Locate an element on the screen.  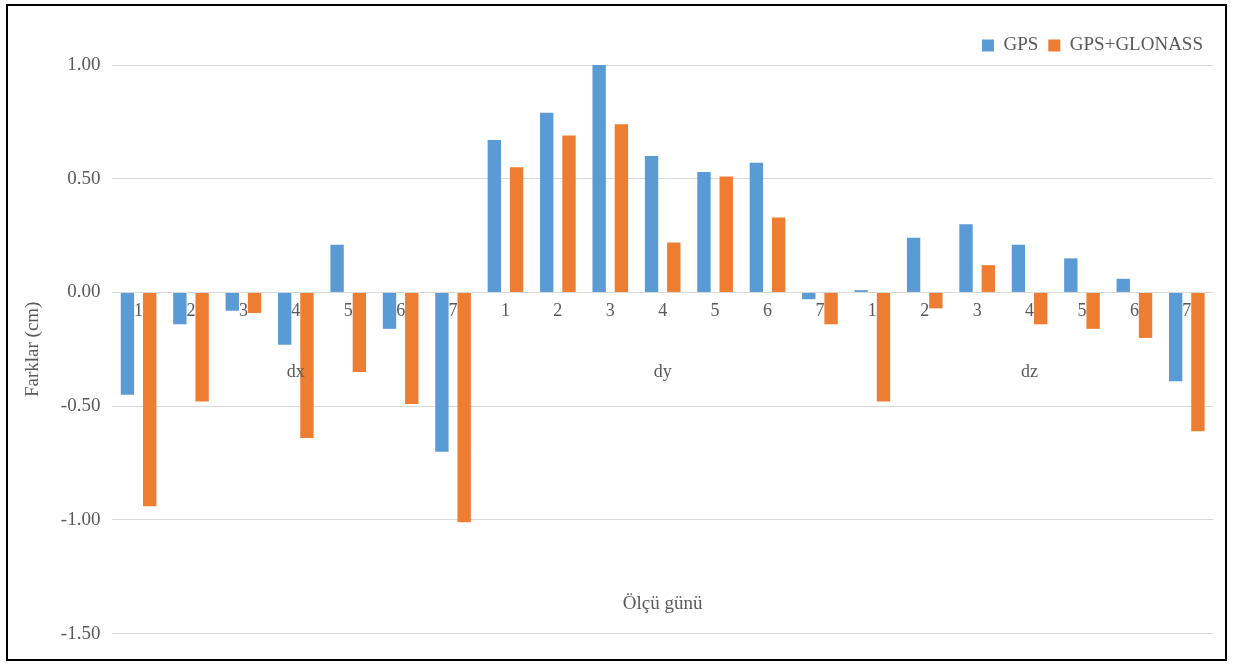
y-tick-label: 0.00 is located at coordinates (84, 291).